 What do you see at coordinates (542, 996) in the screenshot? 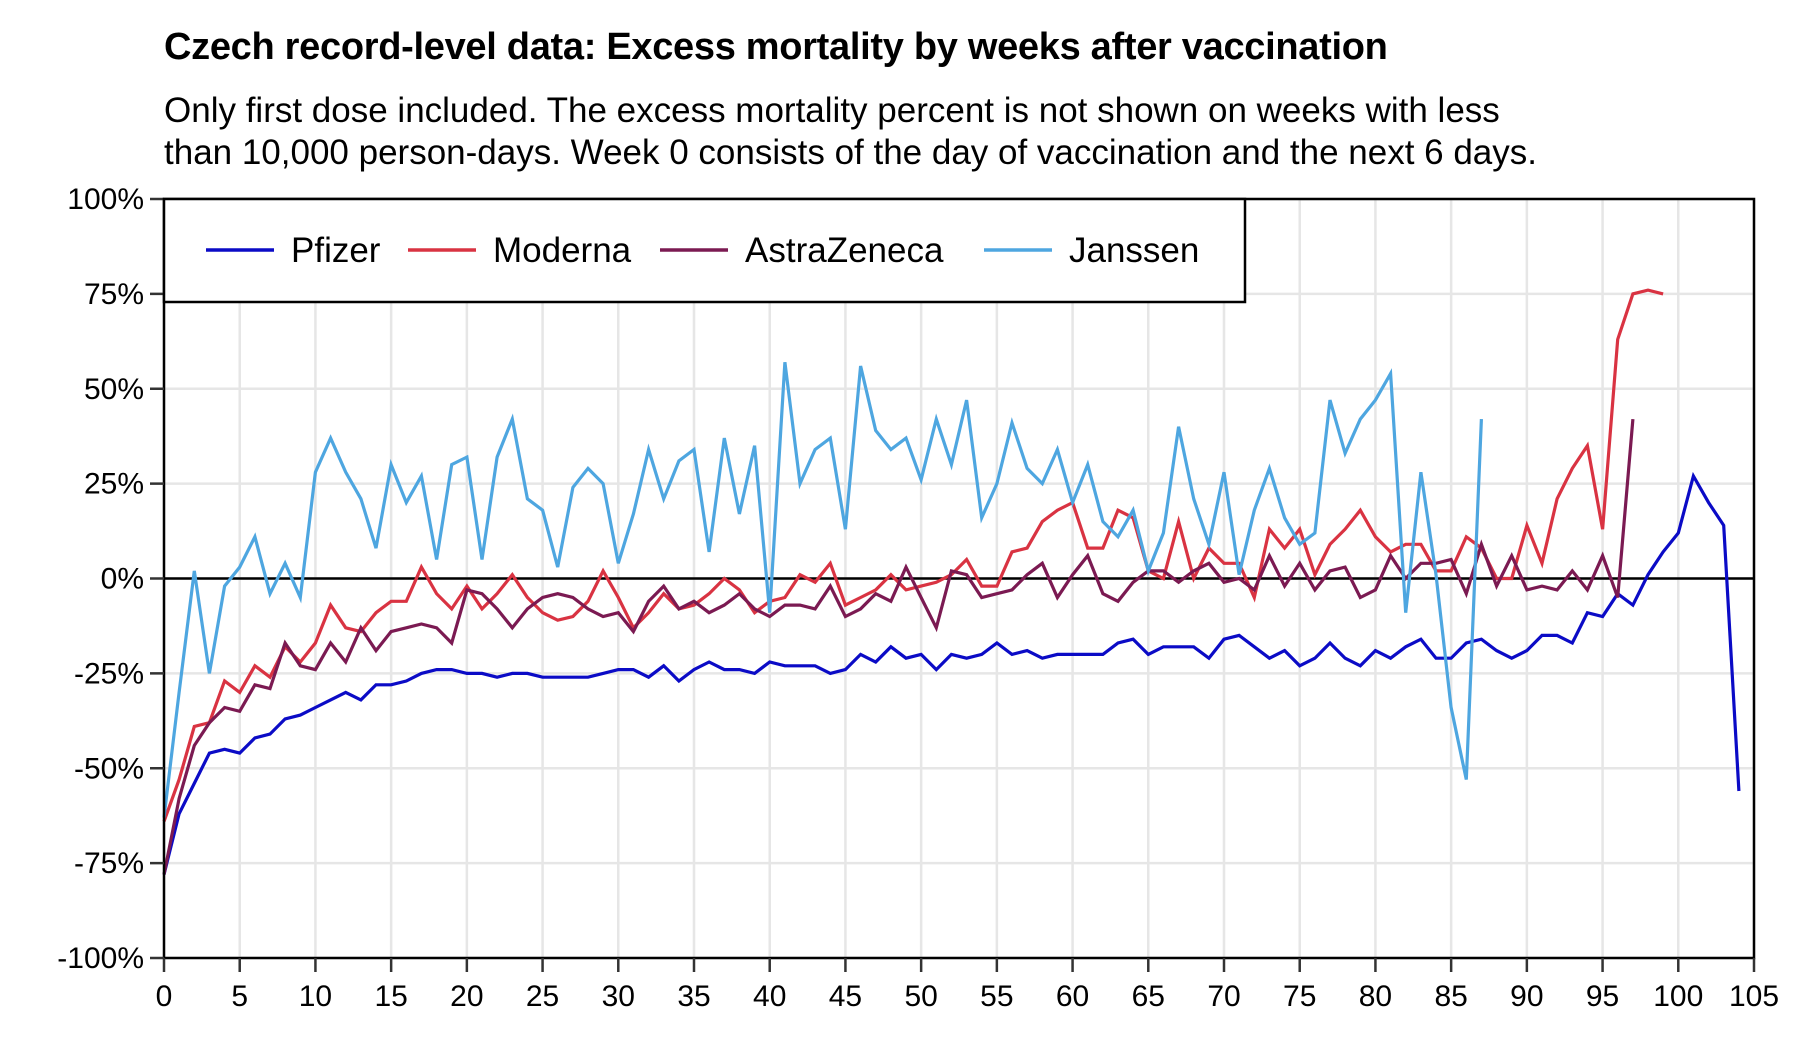
I see `x-tick-label: 25` at bounding box center [542, 996].